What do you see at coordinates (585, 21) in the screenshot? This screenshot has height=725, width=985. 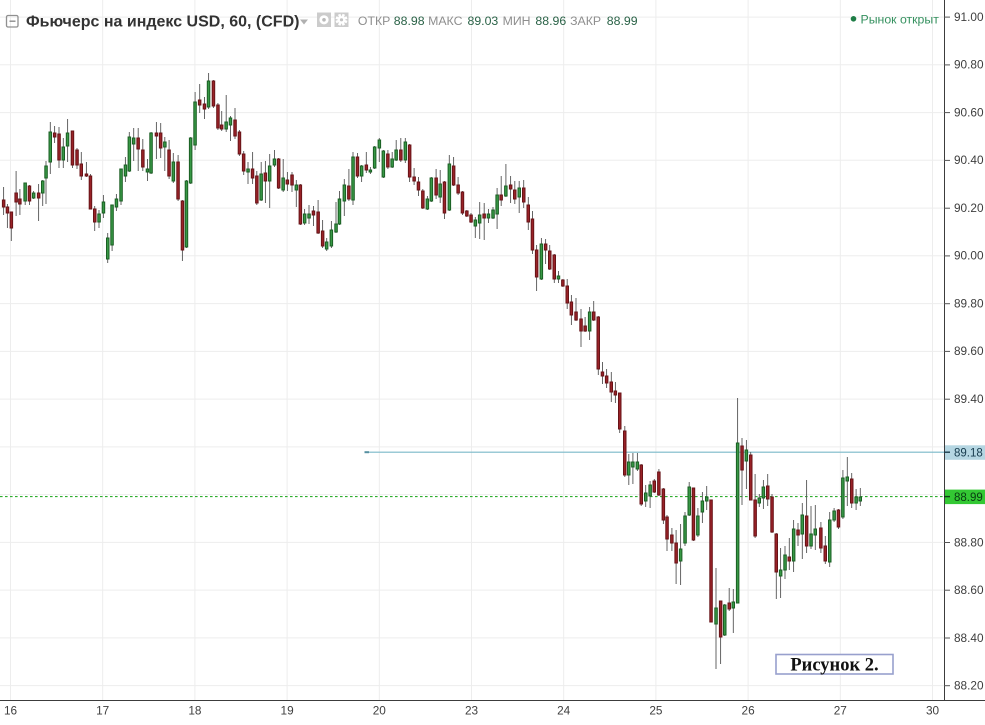 I see `svg-text: ЗАКР` at bounding box center [585, 21].